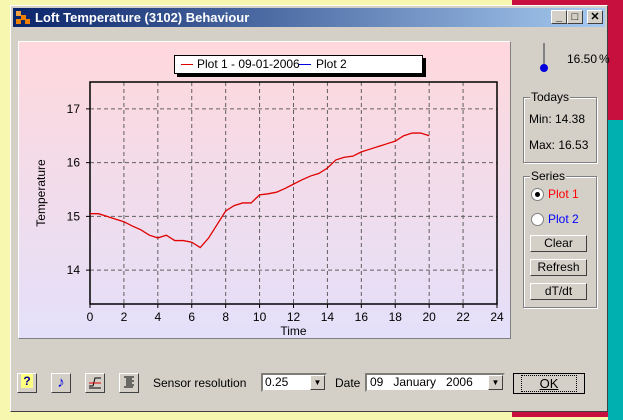  I want to click on date-picker: 09 January 2006 ▼, so click(435, 382).